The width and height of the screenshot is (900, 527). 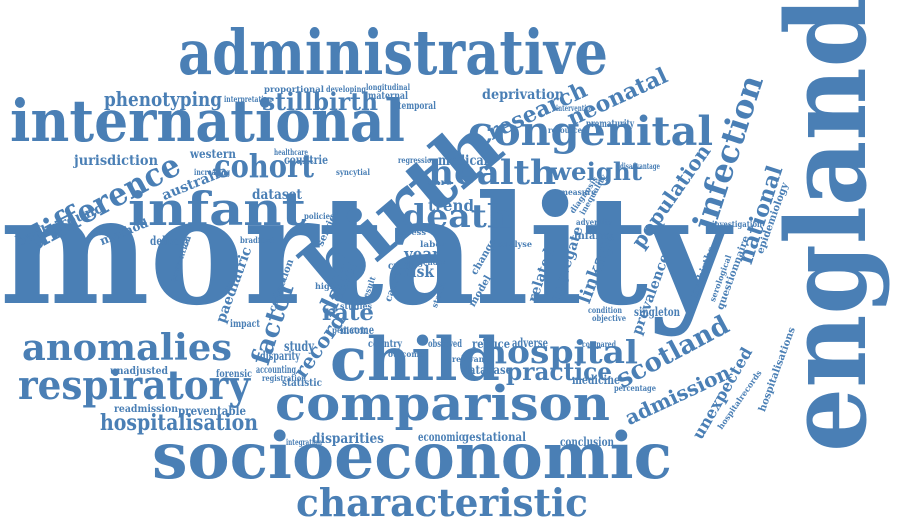 I want to click on word-international: international, so click(x=207, y=121).